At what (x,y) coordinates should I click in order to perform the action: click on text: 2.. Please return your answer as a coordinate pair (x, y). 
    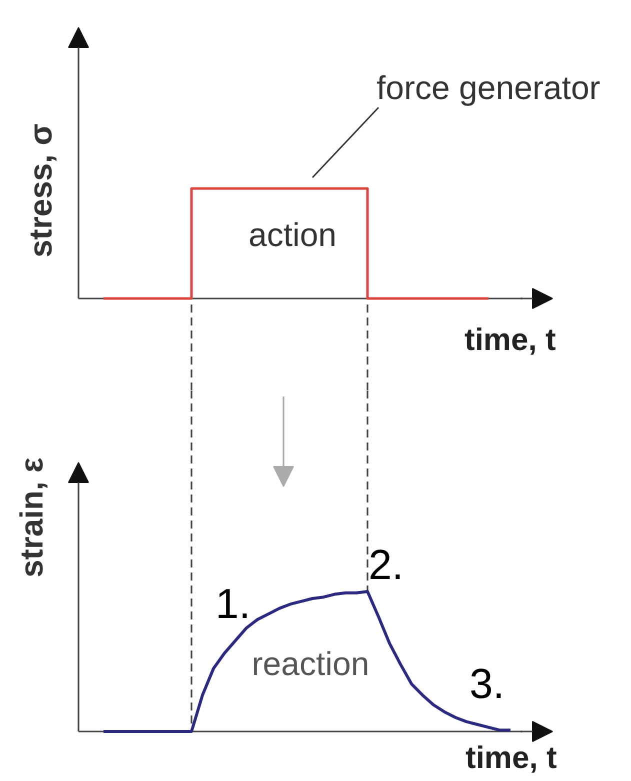
    Looking at the image, I should click on (386, 564).